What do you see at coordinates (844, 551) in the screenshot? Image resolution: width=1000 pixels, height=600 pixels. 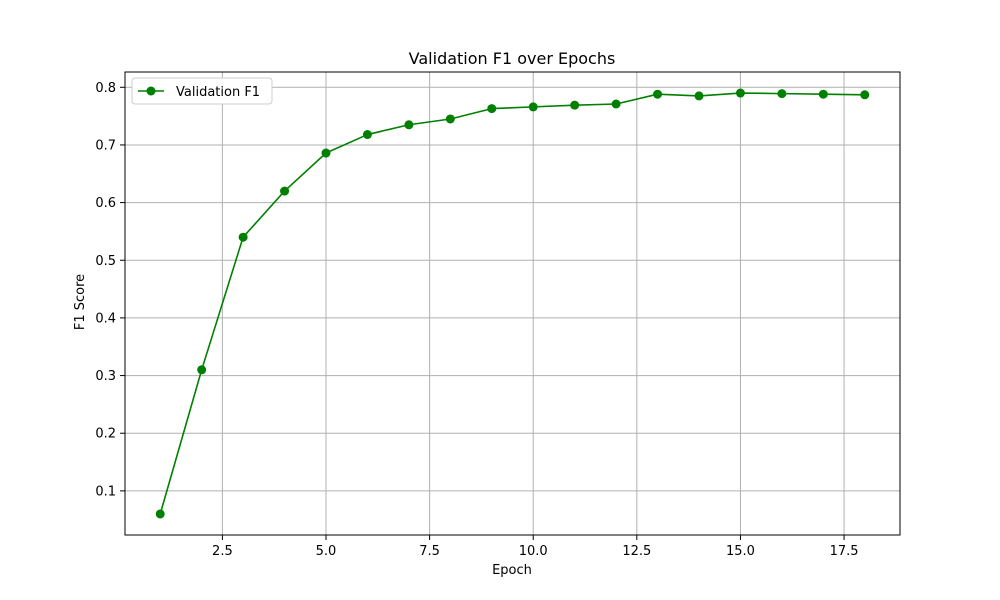 I see `x-tick-label: 17.5` at bounding box center [844, 551].